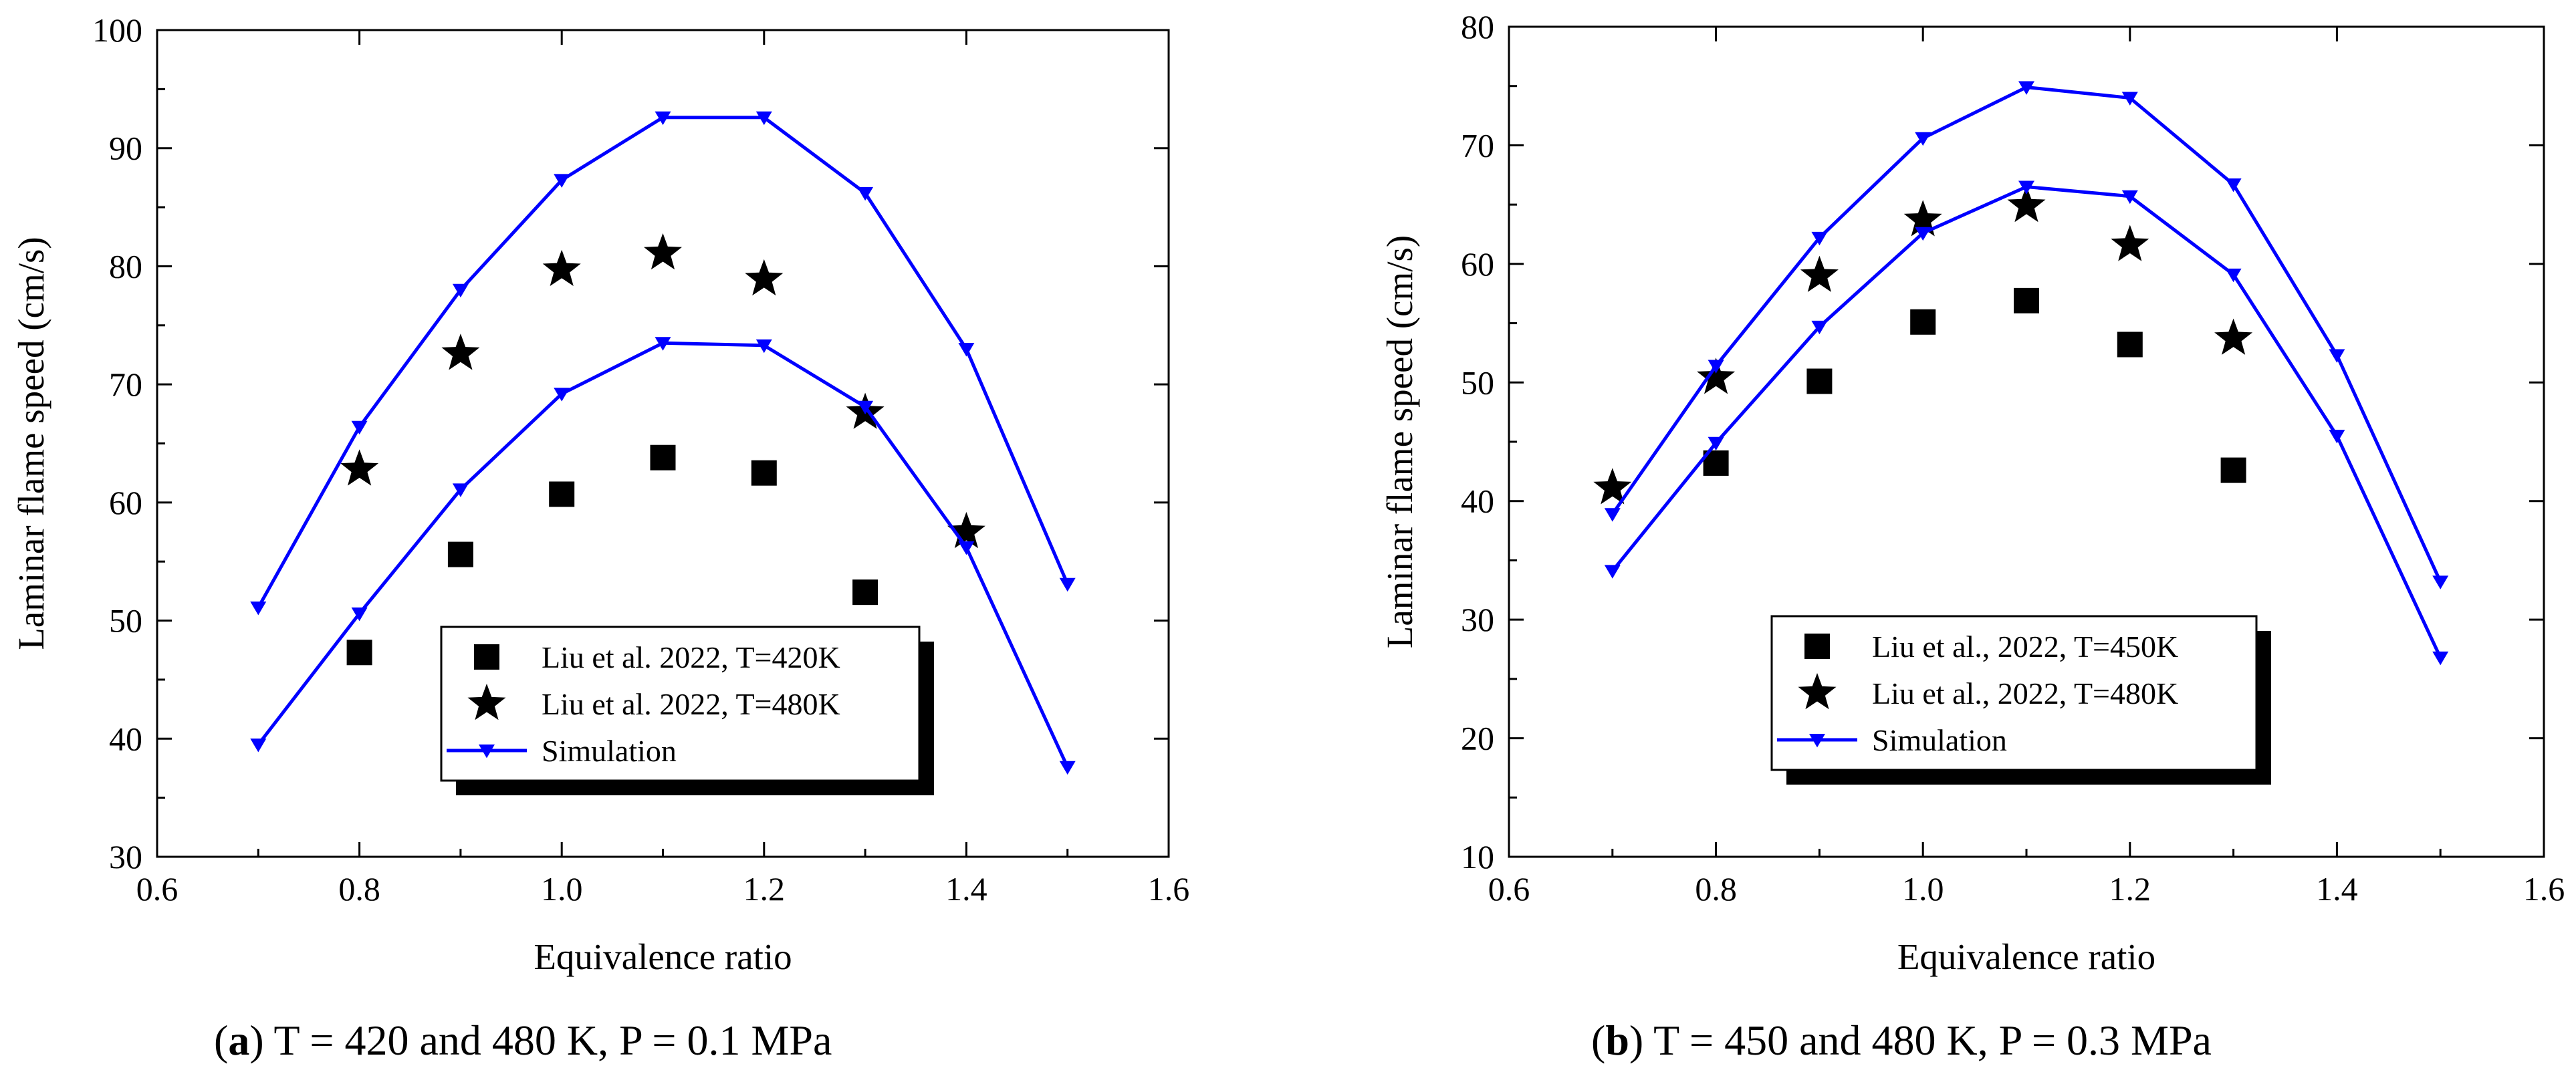 Image resolution: width=2576 pixels, height=1078 pixels. Describe the element at coordinates (1636, 1040) in the screenshot. I see `caption-paren-close: )` at that location.